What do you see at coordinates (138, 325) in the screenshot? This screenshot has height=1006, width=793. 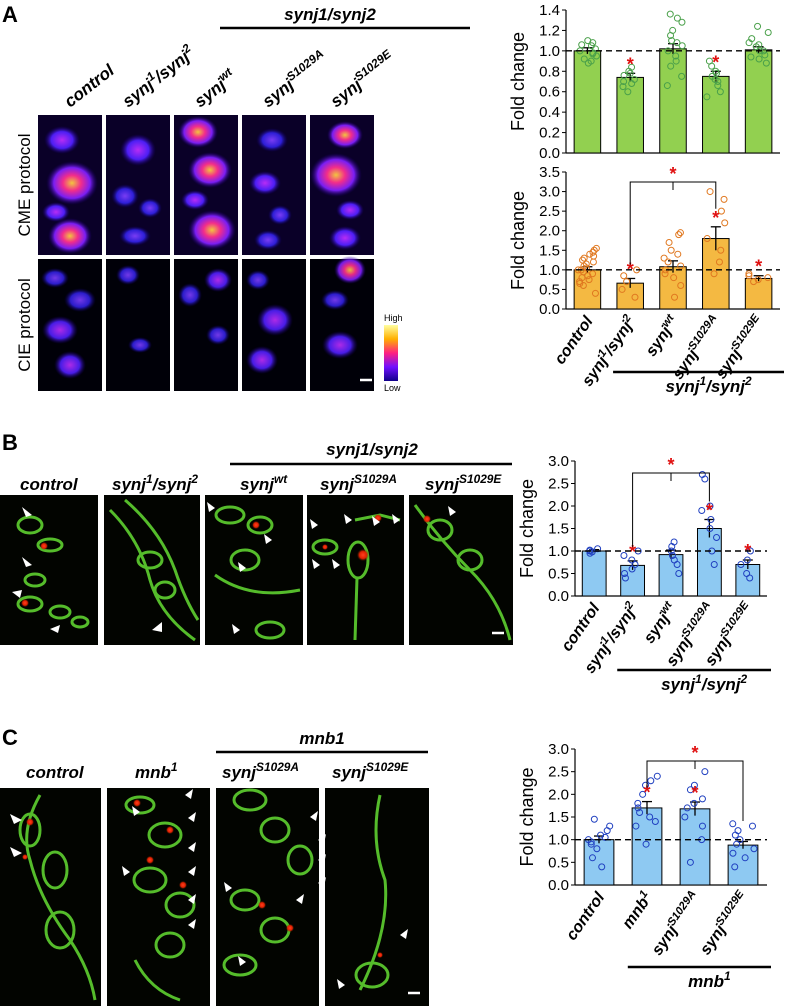 I see `a-cie-synj-image` at bounding box center [138, 325].